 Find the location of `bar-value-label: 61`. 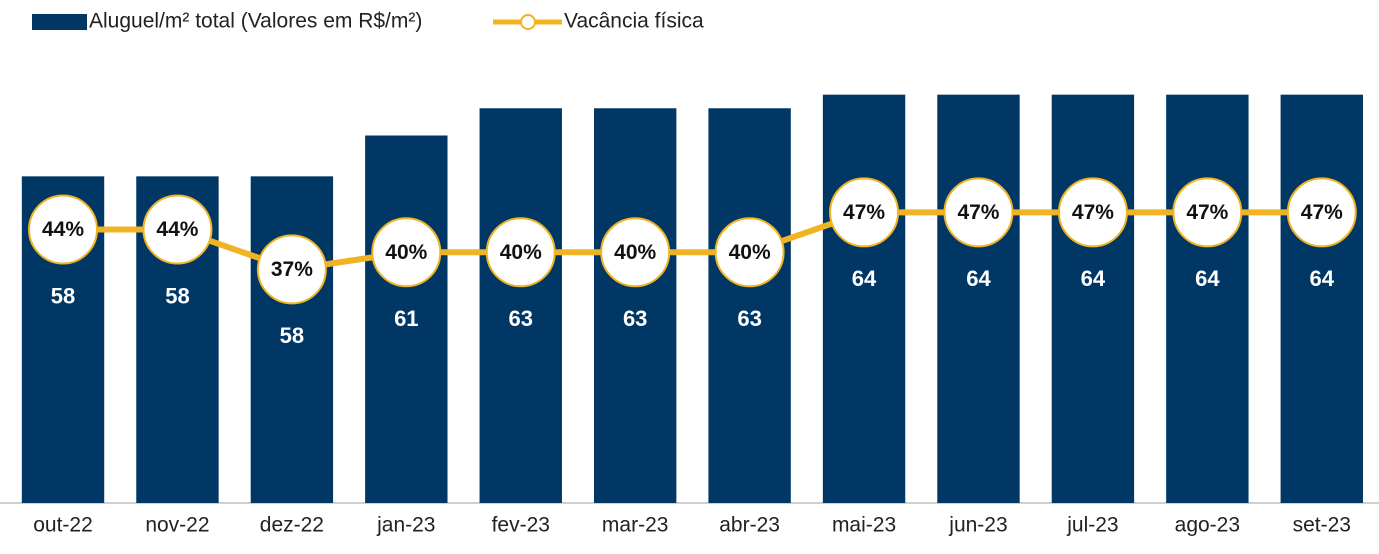

bar-value-label: 61 is located at coordinates (406, 318).